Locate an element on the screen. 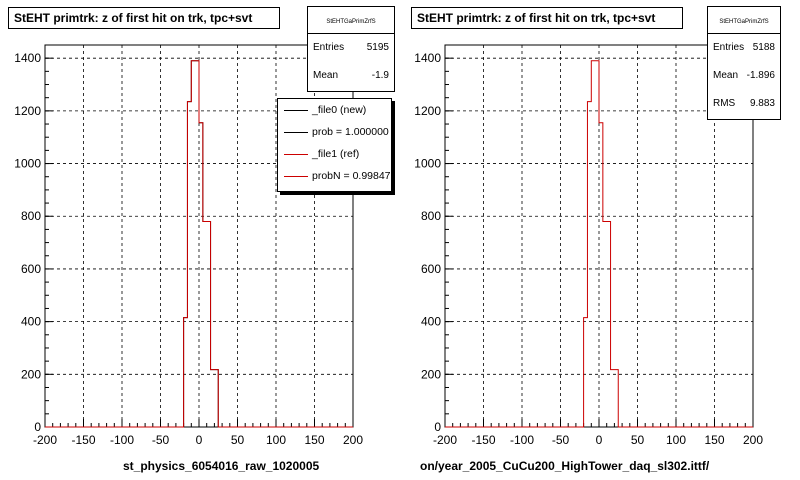  left-stats-entries: Entries 5195 is located at coordinates (351, 47).